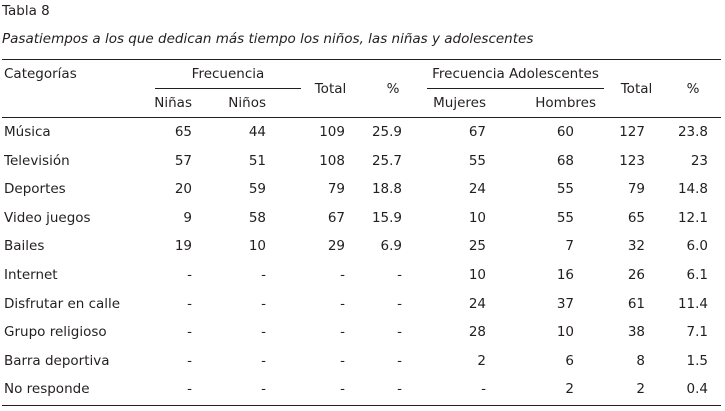  Describe the element at coordinates (35, 189) in the screenshot. I see `row-category: Deportes` at that location.